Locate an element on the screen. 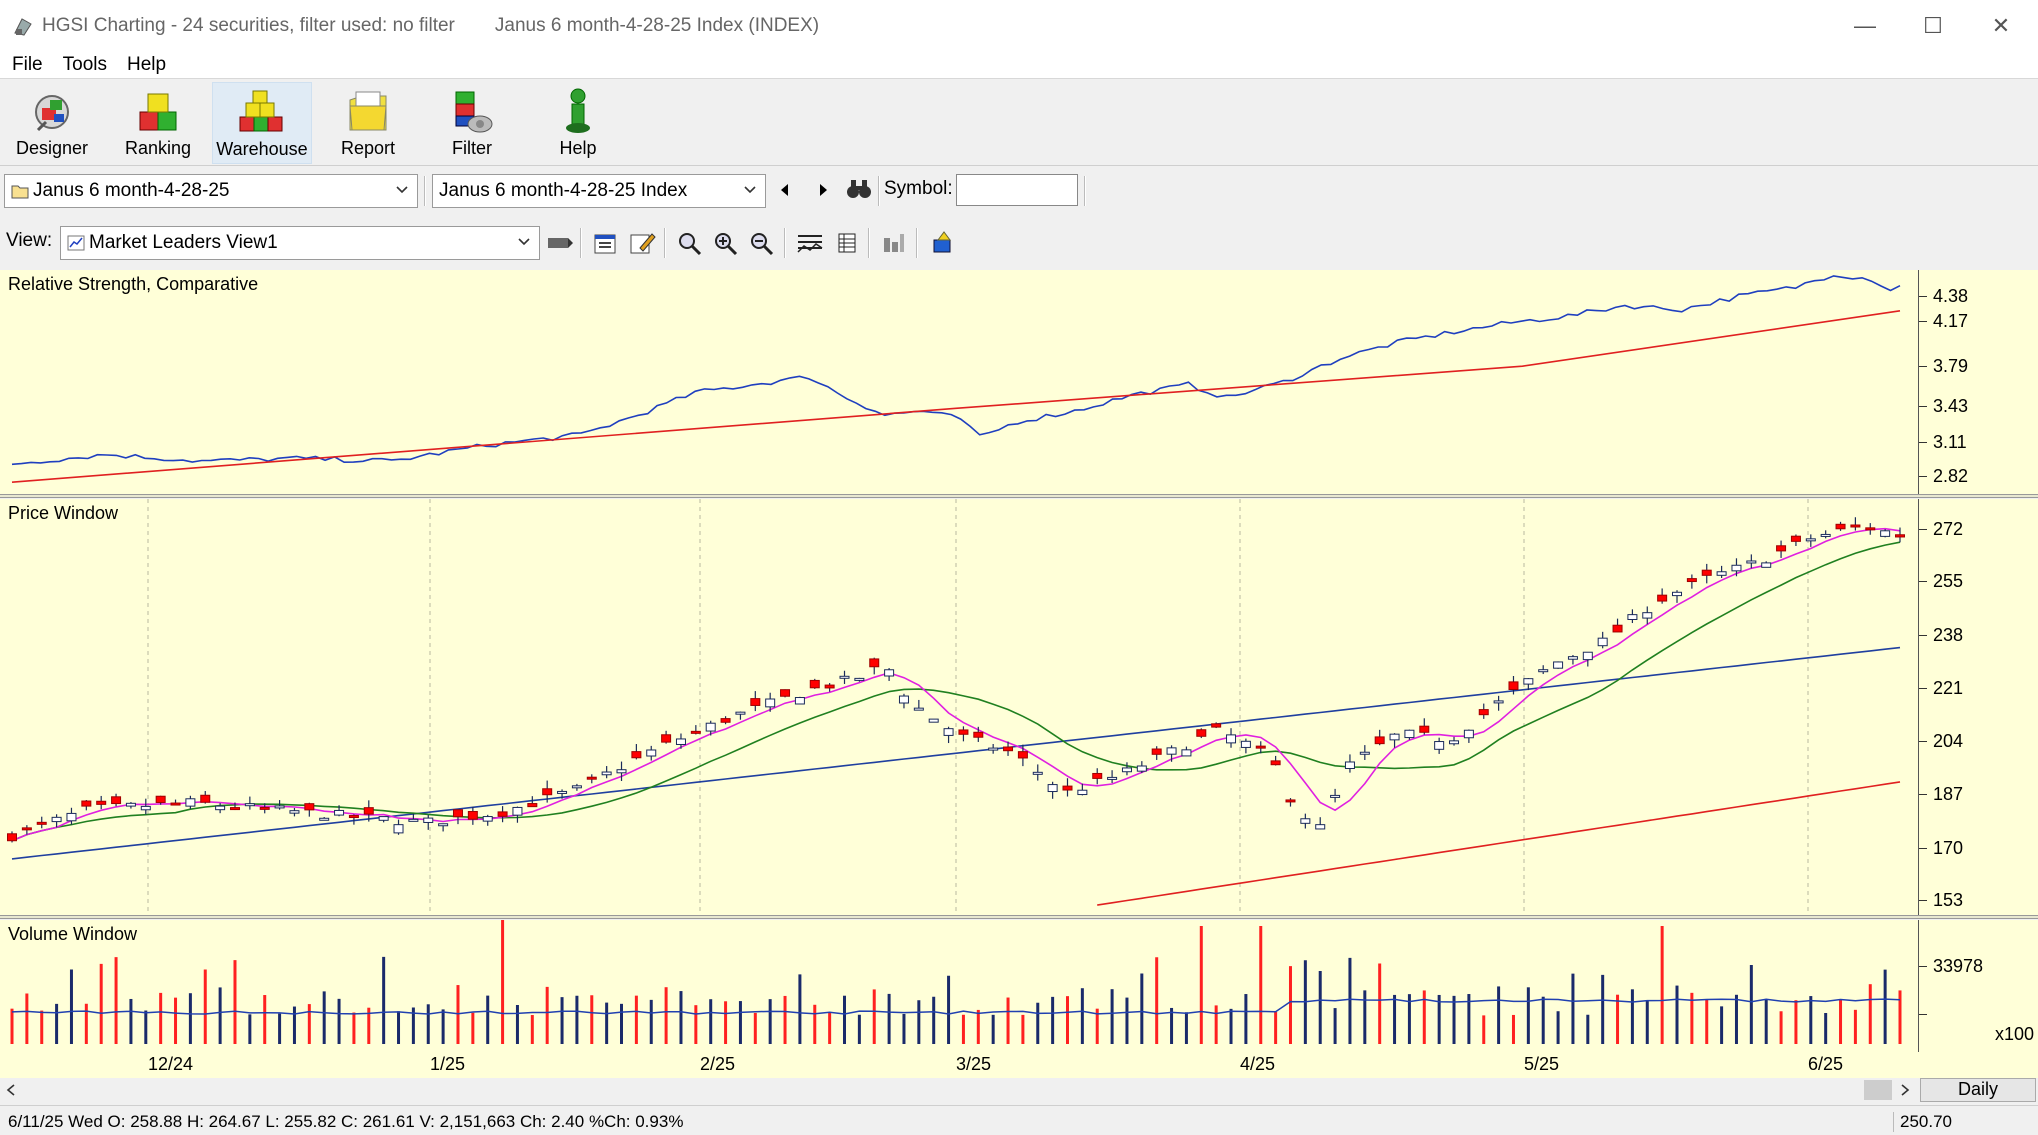 The height and width of the screenshot is (1135, 2038). rs-panel-title: Relative Strength, Comparative is located at coordinates (133, 284).